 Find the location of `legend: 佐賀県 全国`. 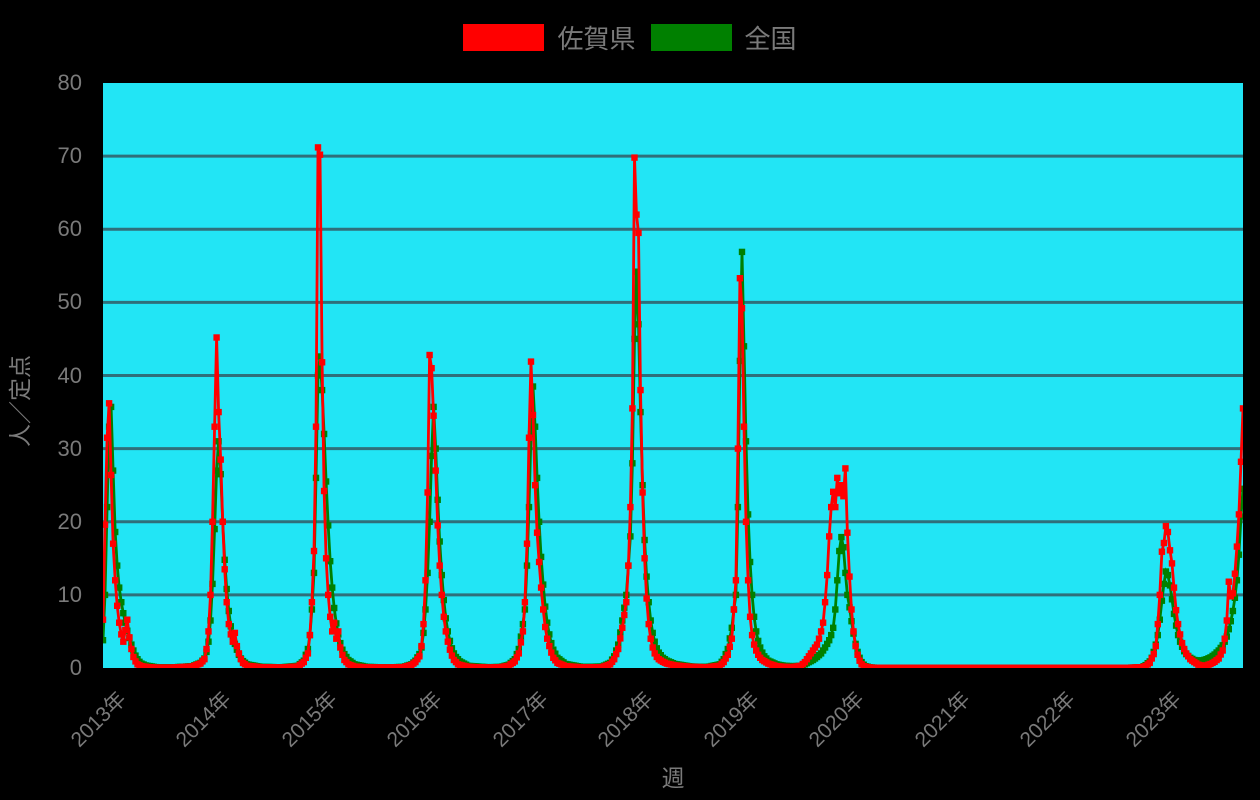

legend: 佐賀県 全国 is located at coordinates (630, 37).